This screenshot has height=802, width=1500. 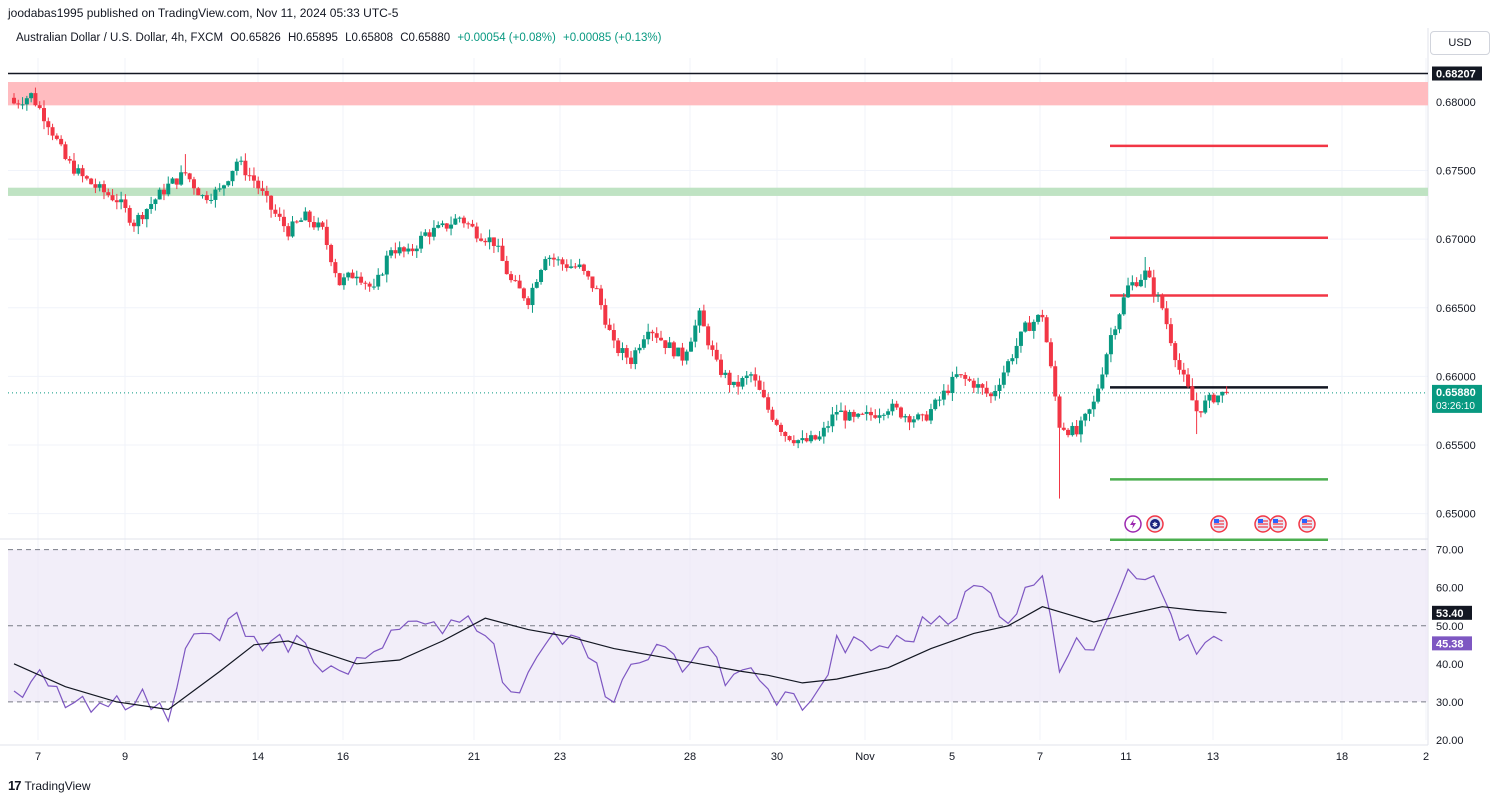 I want to click on rsi-value-badge-label: 45.38, so click(x=1450, y=644).